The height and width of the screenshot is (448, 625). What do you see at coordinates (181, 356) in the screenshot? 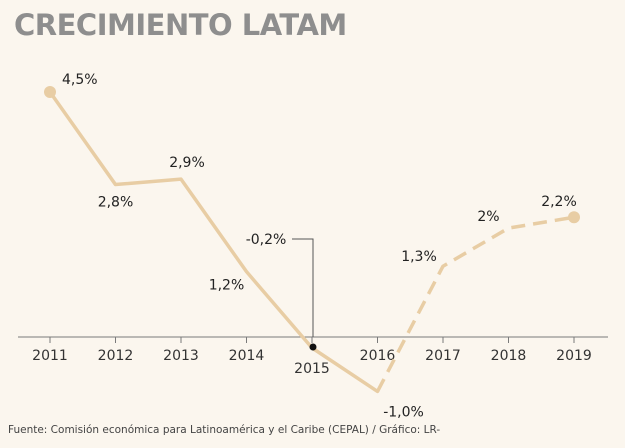
I see `x-tick-label-2013: 2013` at bounding box center [181, 356].